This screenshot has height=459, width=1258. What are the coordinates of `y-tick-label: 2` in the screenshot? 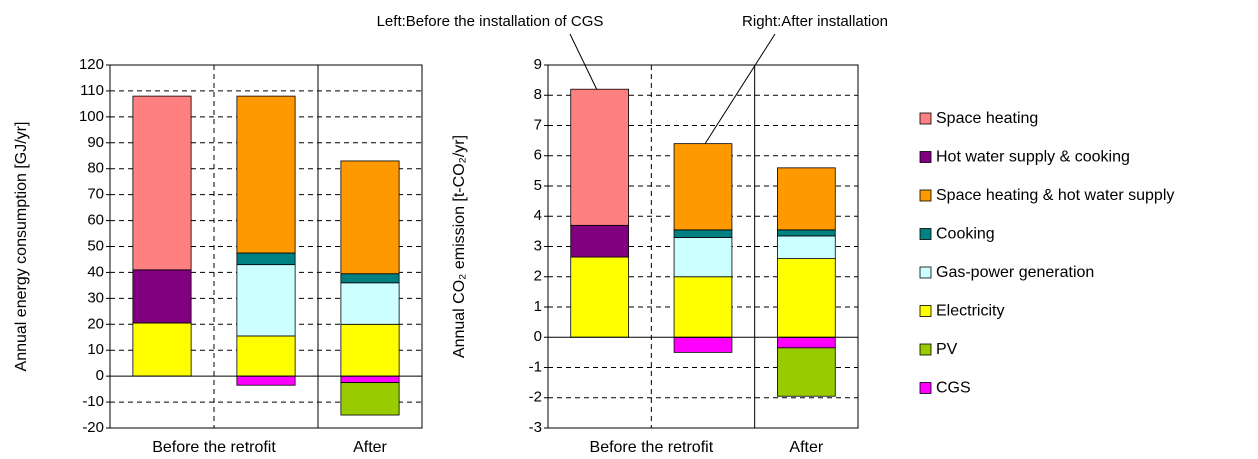 It's located at (538, 276).